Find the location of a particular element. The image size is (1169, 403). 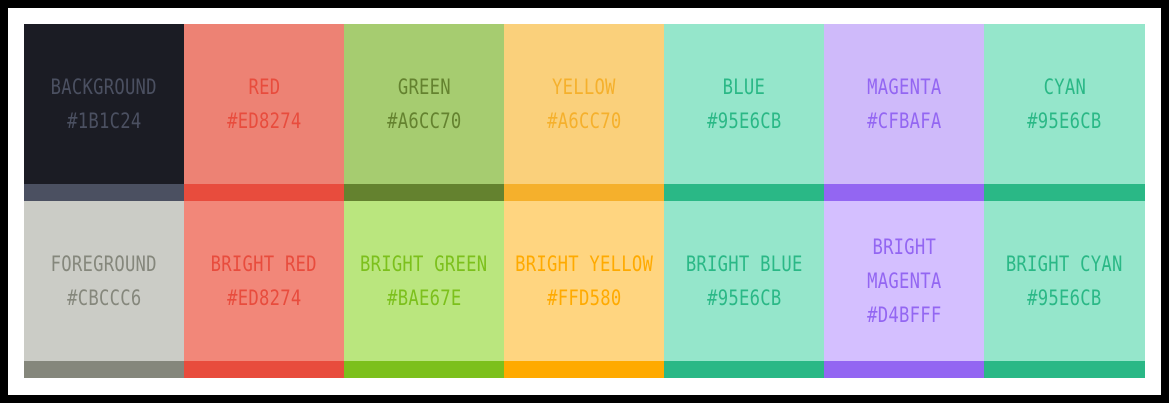

swatch-name: FOREGROUND is located at coordinates (104, 264).